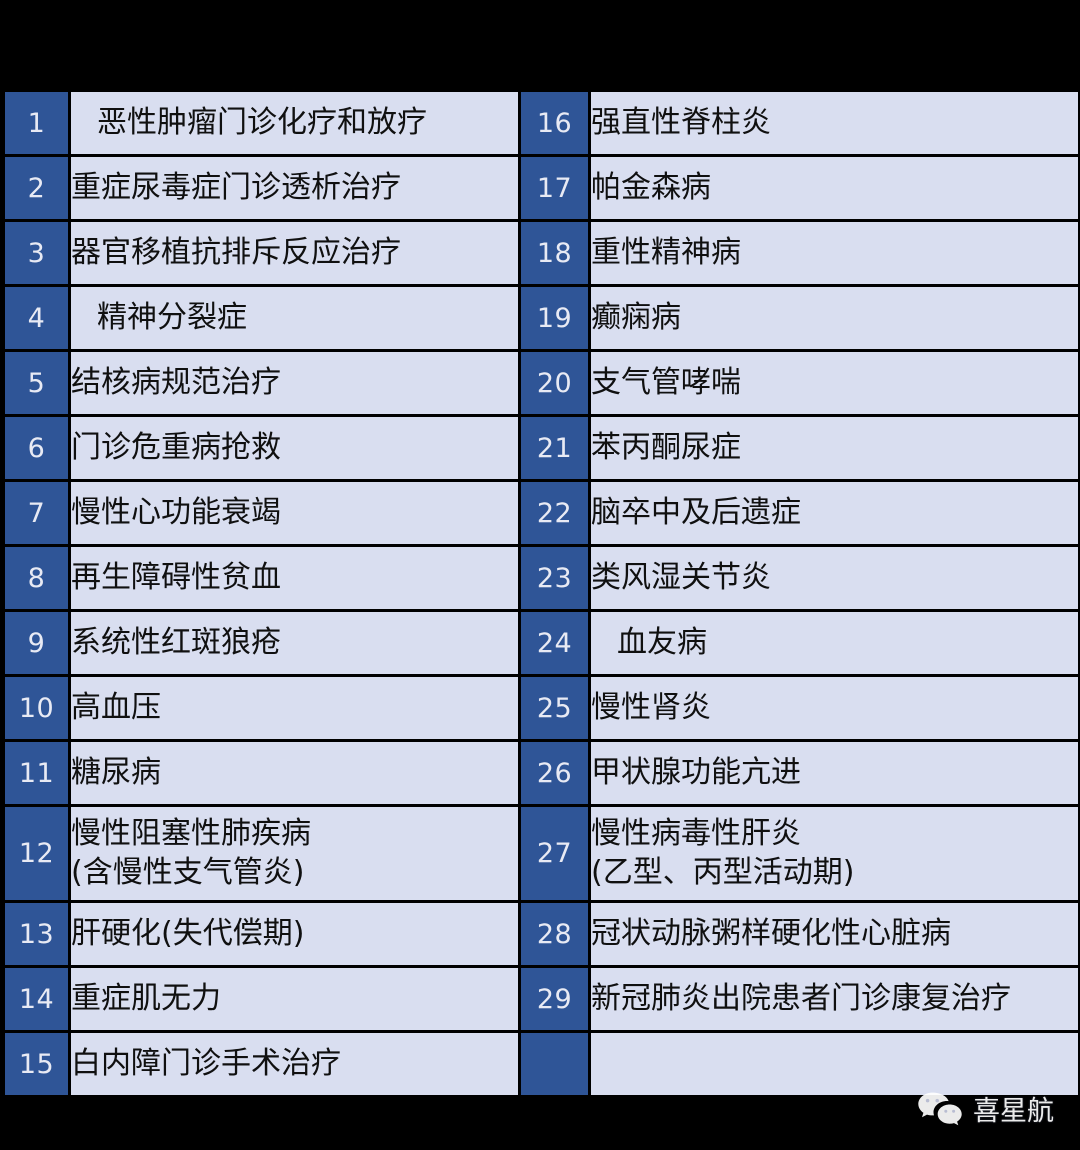 The image size is (1080, 1150). Describe the element at coordinates (834, 853) in the screenshot. I see `disease-name-cell: 慢性病毒性肝炎 (乙型、丙型活动期)` at that location.